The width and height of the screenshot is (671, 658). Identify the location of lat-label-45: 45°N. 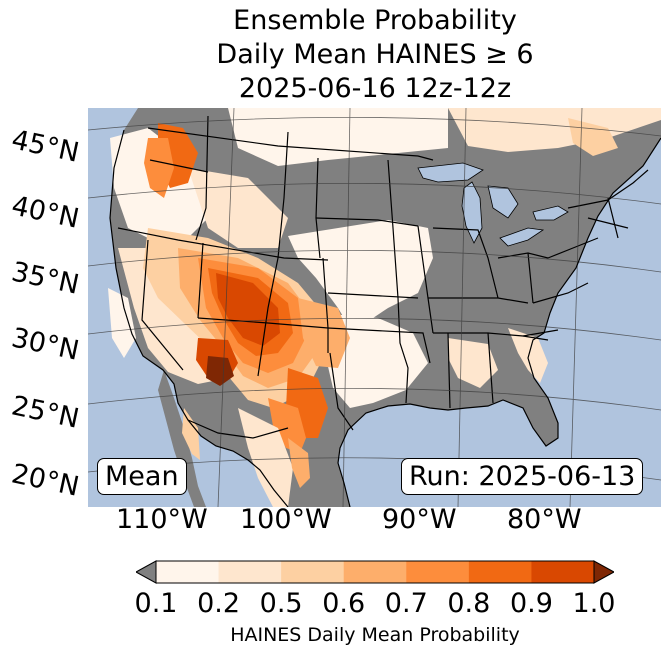
(45, 146).